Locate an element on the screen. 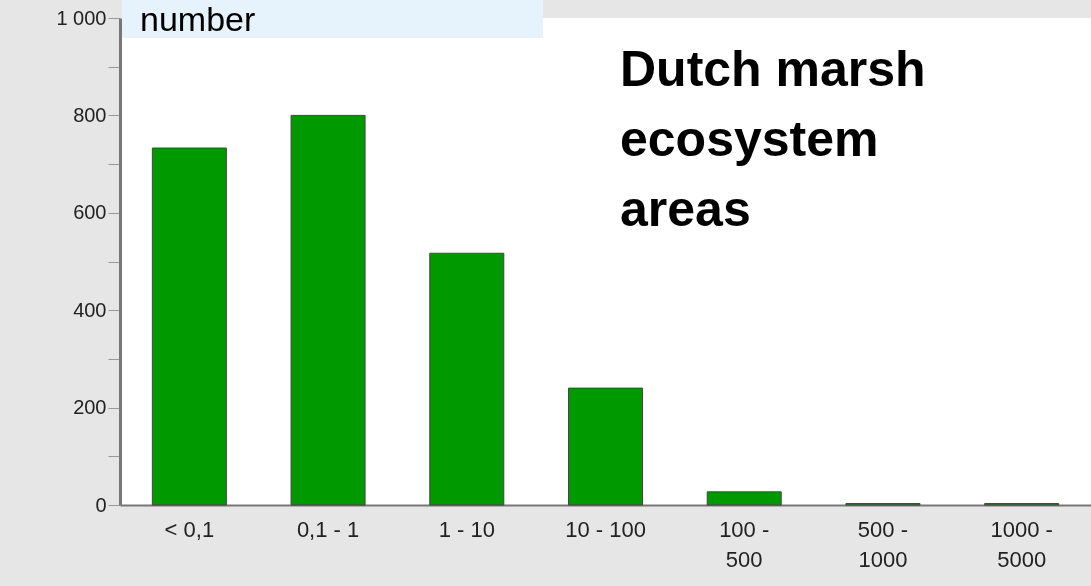  y-tick-label: 1 000 is located at coordinates (81, 17).